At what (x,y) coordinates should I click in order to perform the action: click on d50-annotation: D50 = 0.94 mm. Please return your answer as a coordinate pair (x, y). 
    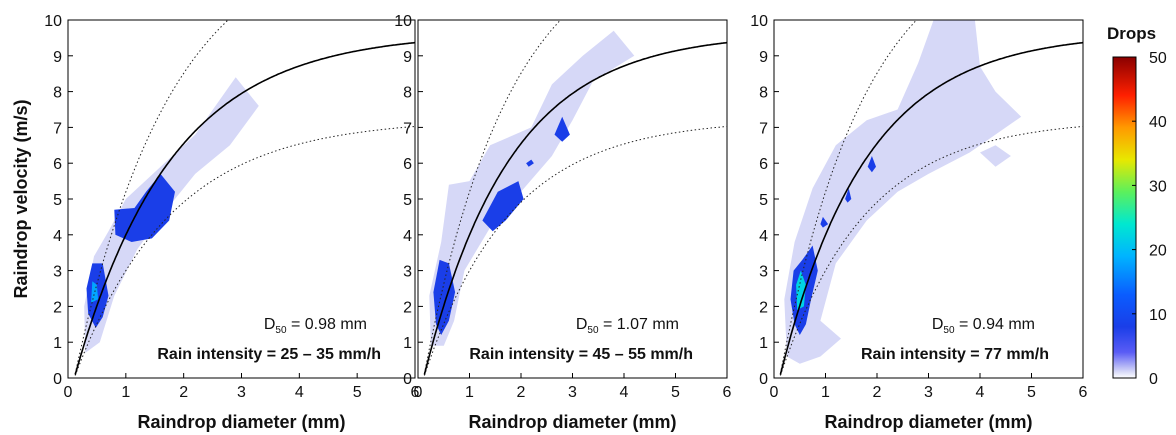
    Looking at the image, I should click on (983, 326).